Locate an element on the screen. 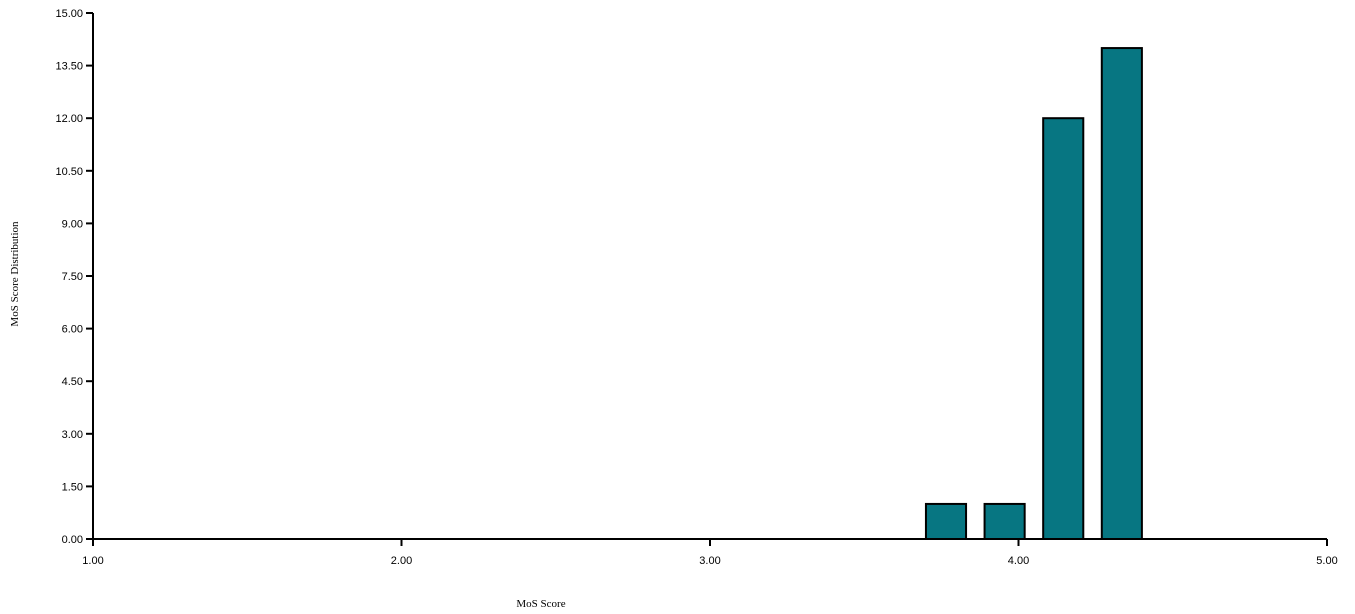  y-tick-label: 7.50 is located at coordinates (72, 277).